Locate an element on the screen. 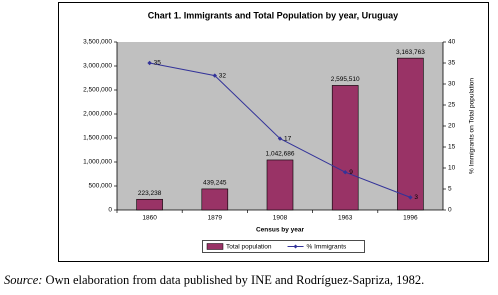  y-tick-label: 0 is located at coordinates (110, 210).